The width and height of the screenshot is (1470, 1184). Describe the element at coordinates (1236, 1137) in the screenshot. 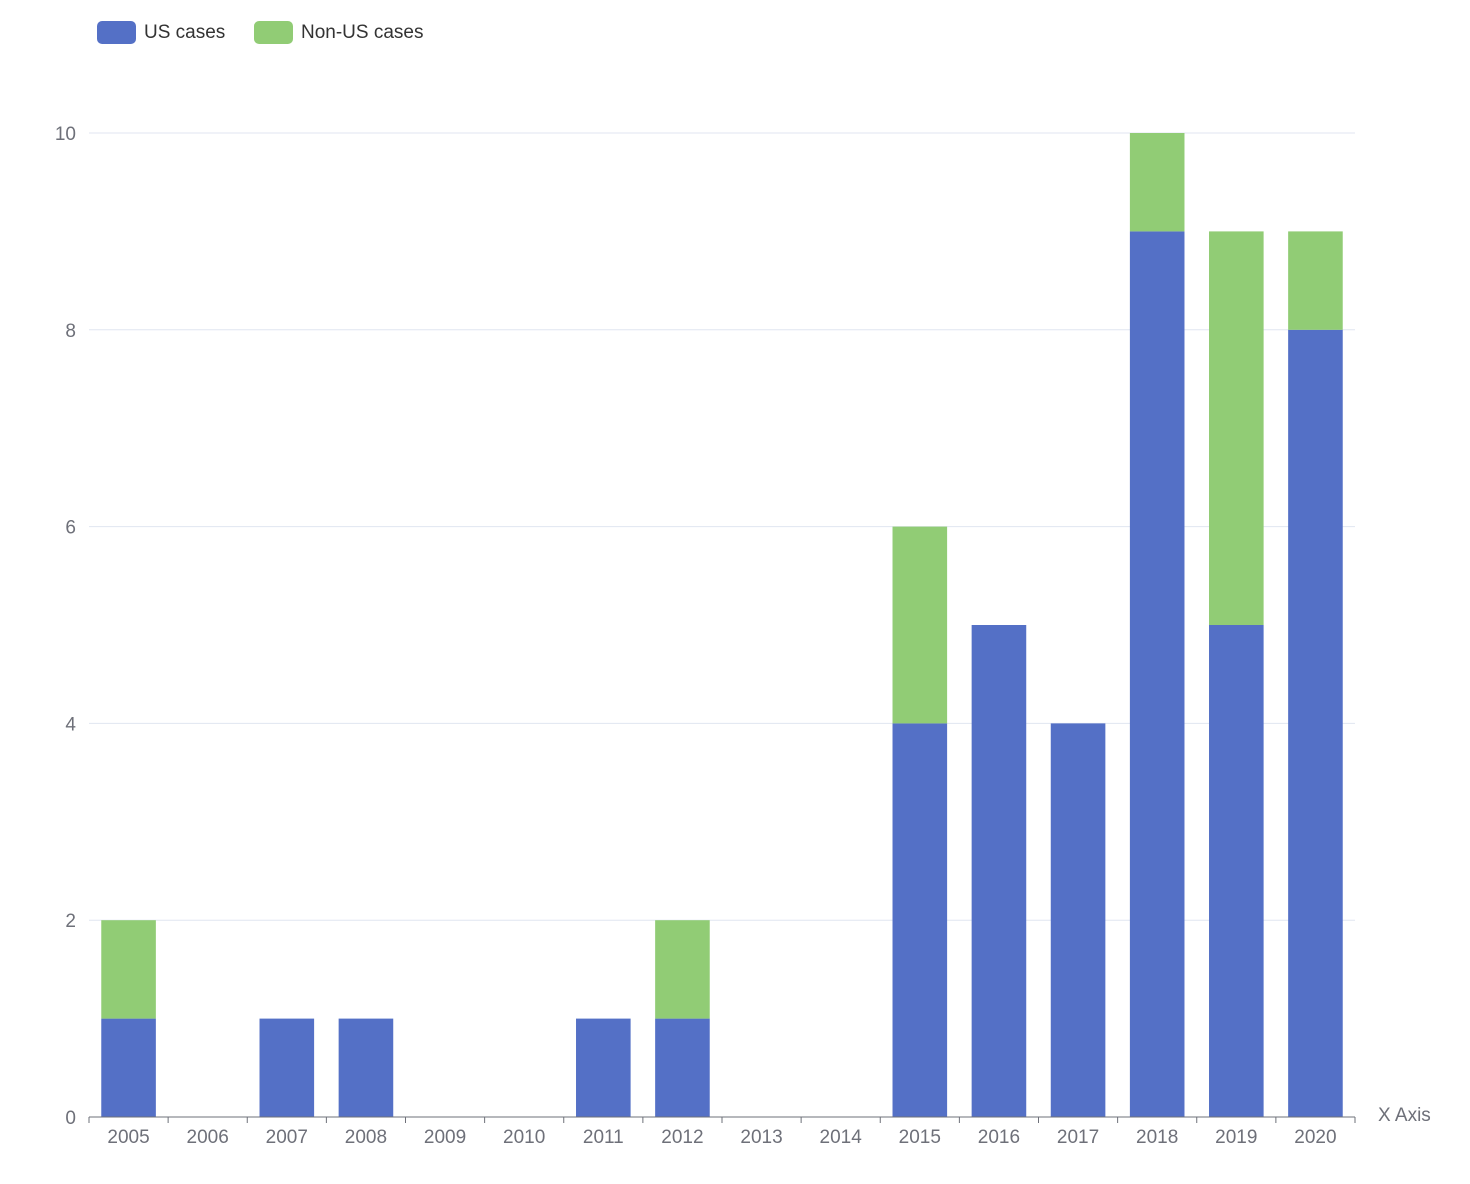

I see `x-tick-label: 2019` at that location.